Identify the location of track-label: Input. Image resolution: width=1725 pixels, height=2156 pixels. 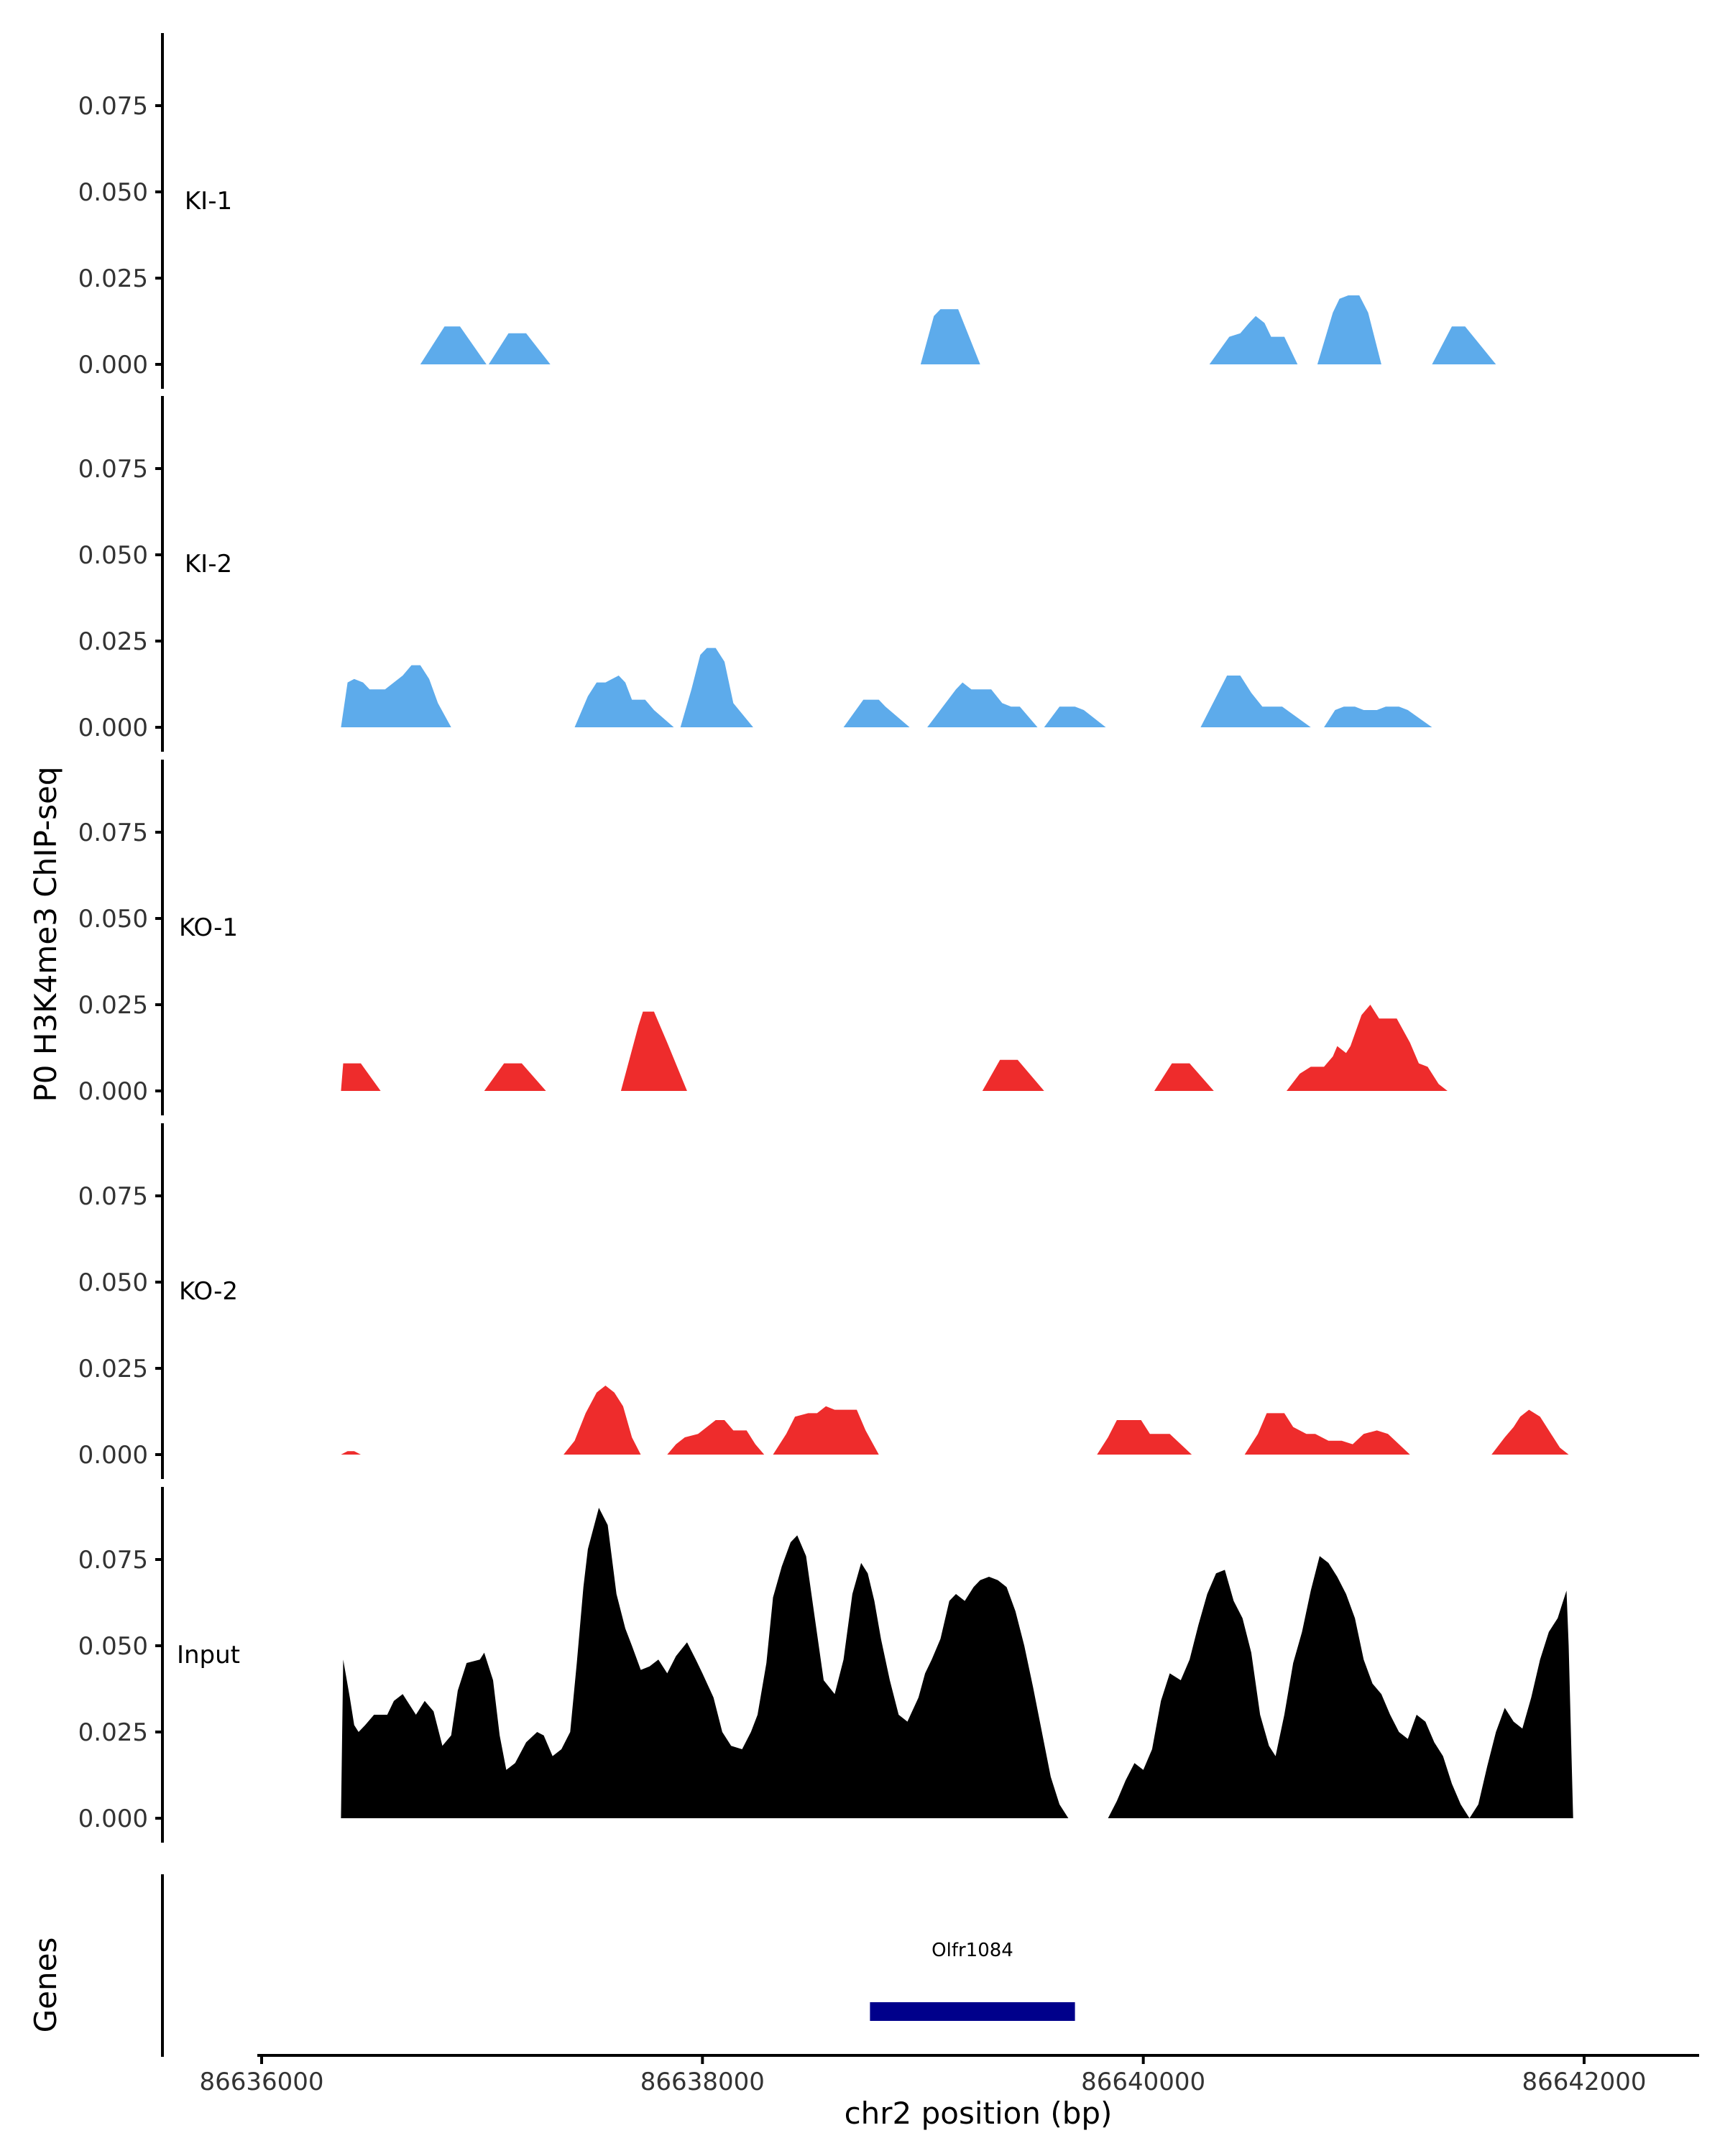
(208, 1655).